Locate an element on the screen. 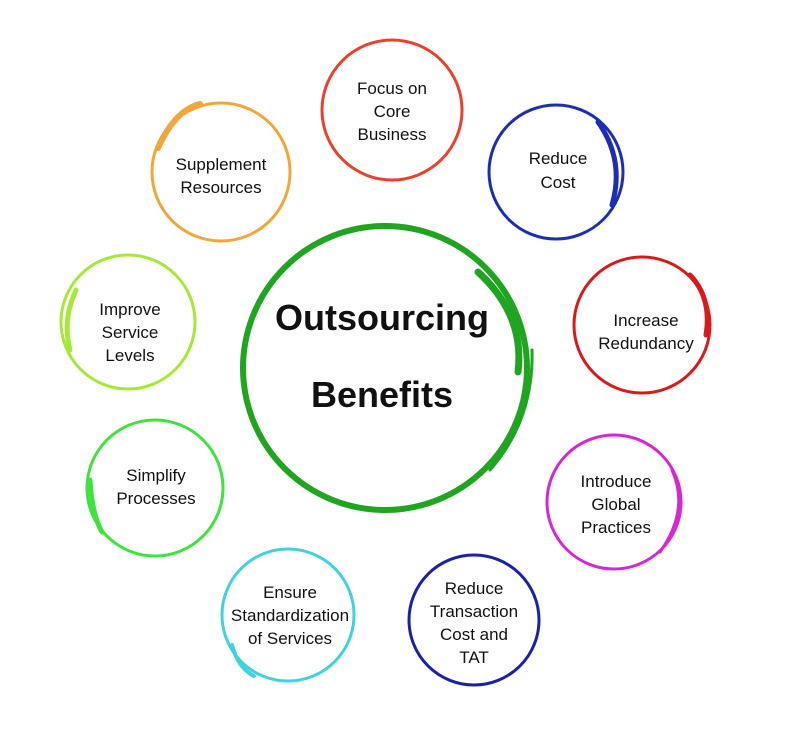 This screenshot has height=753, width=800. benefit-label-line: Cost is located at coordinates (558, 182).